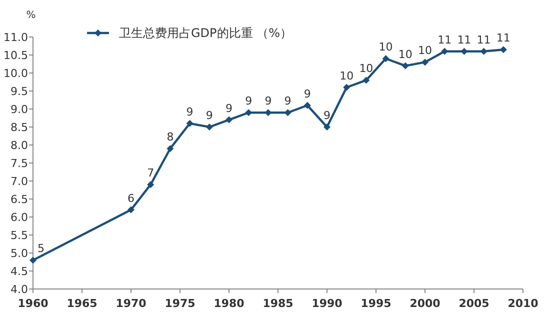 The width and height of the screenshot is (544, 326). What do you see at coordinates (19, 145) in the screenshot?
I see `y-tick-label: 8.0` at bounding box center [19, 145].